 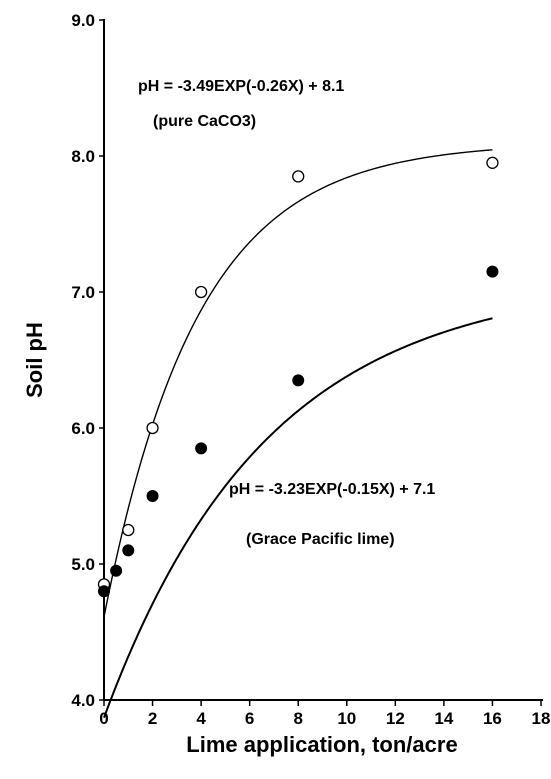 What do you see at coordinates (241, 86) in the screenshot?
I see `annotation-pure-caco3-equation: pH = -3.49EXP(-0.26X) + 8.1` at bounding box center [241, 86].